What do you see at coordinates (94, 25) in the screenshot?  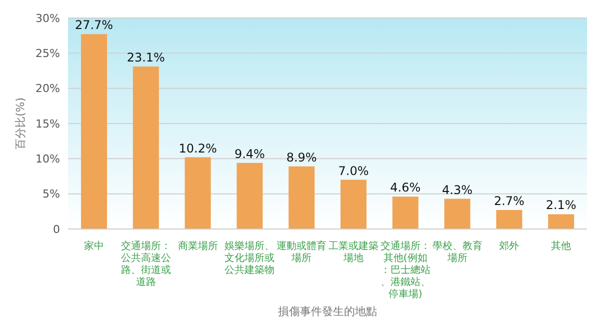 I see `data-label: 27.7%` at bounding box center [94, 25].